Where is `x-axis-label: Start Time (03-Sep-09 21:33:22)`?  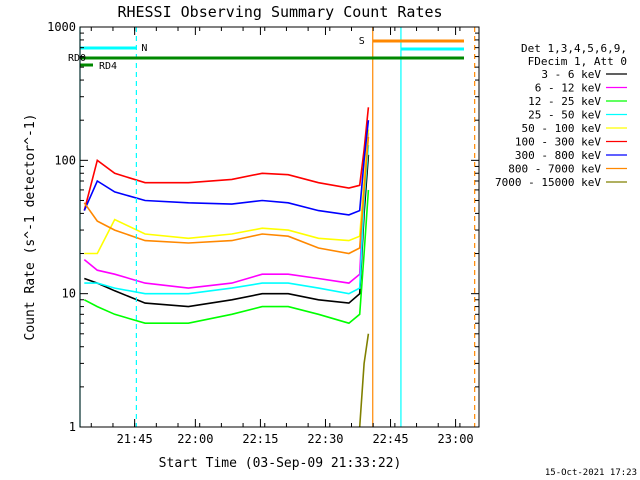 x-axis-label: Start Time (03-Sep-09 21:33:22) is located at coordinates (280, 463).